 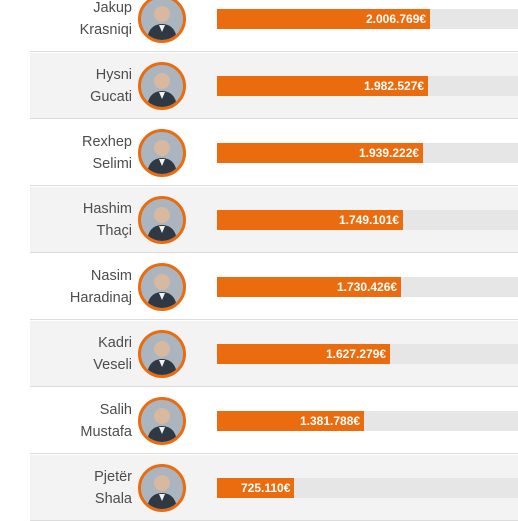 I want to click on bar-track: 1.730.426€, so click(x=367, y=286).